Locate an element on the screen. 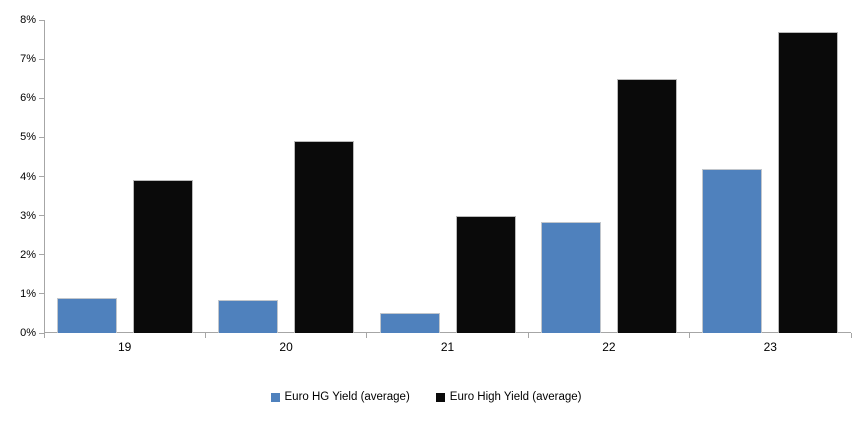  x-axis-label: 21 is located at coordinates (447, 347).